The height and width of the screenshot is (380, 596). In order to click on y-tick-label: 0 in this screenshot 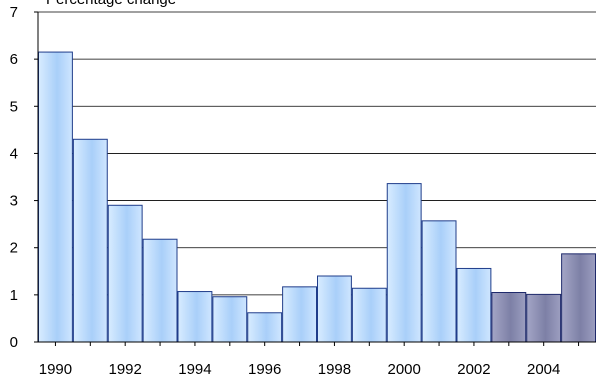, I will do `click(14, 342)`.